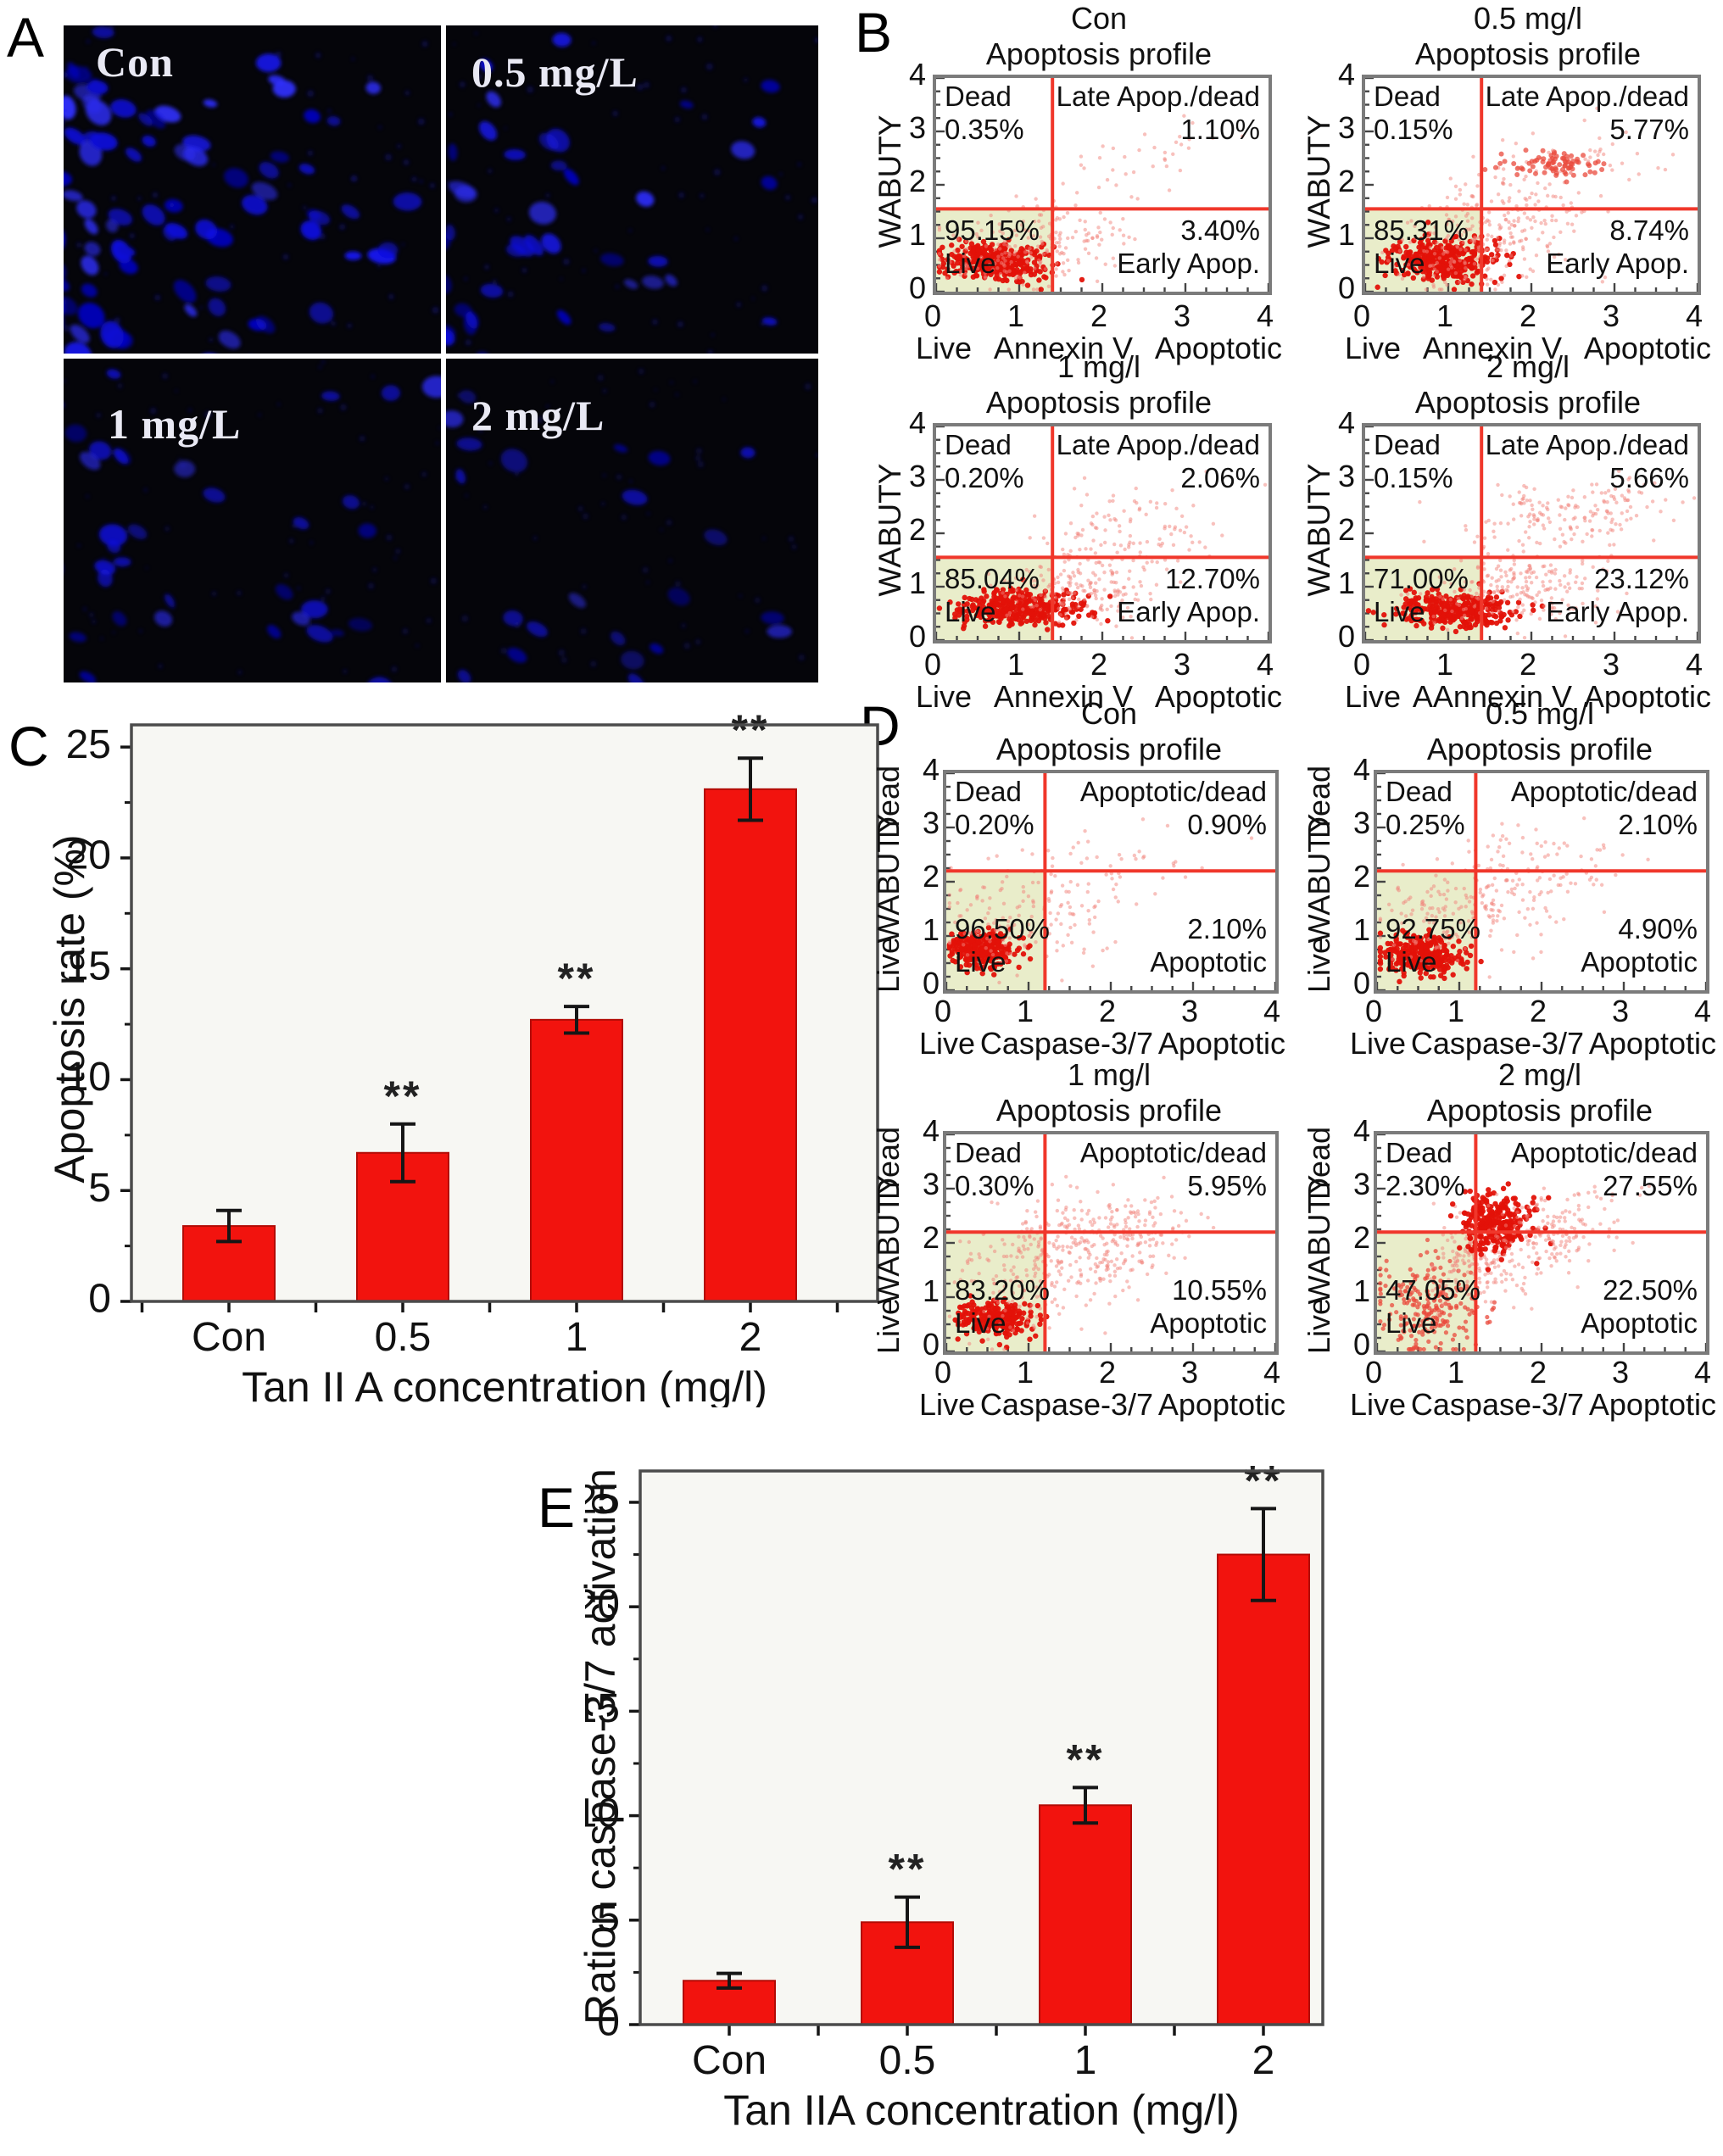 This screenshot has width=1723, height=2156. Describe the element at coordinates (538, 415) in the screenshot. I see `micrograph-label: 2 mg/L` at that location.